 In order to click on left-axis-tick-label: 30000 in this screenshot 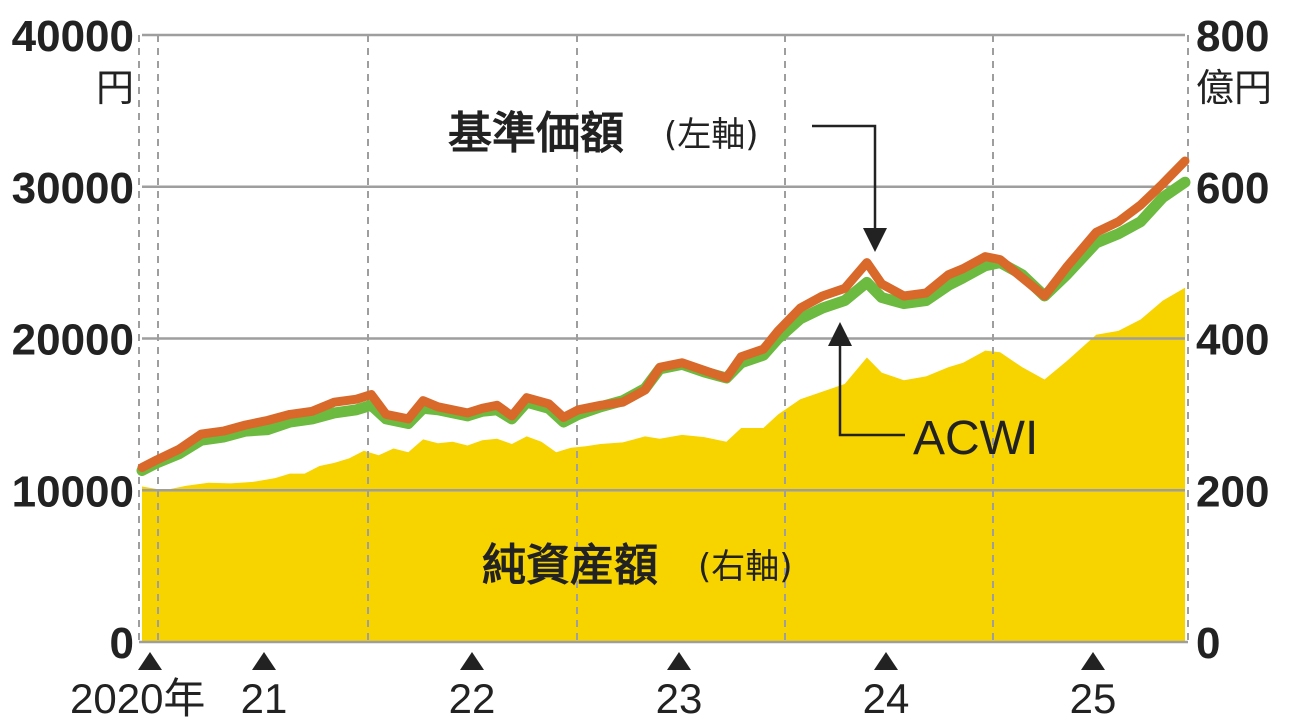, I will do `click(73, 188)`.